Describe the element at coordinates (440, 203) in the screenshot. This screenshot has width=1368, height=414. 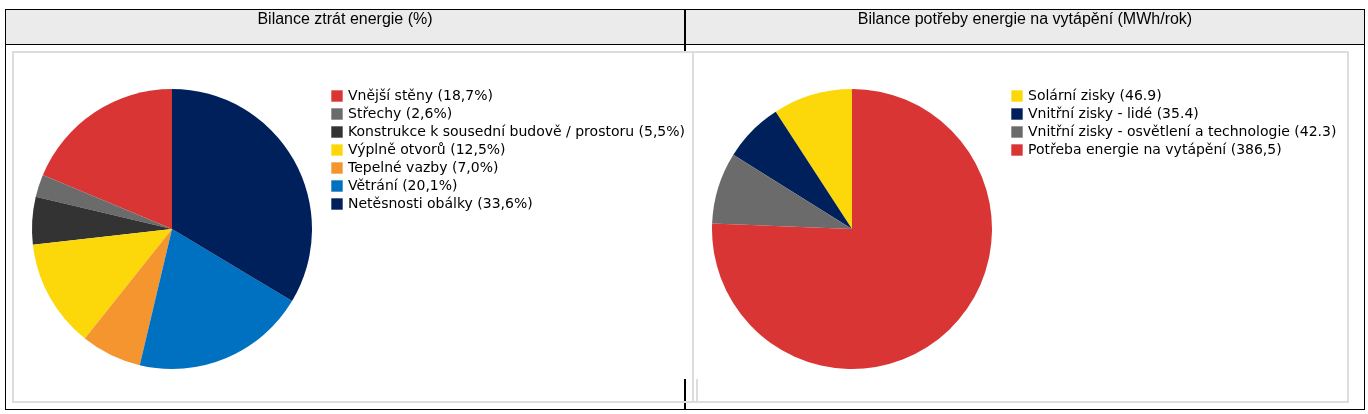
I see `legend-label: Netěsnosti obálky (33,6%)` at that location.